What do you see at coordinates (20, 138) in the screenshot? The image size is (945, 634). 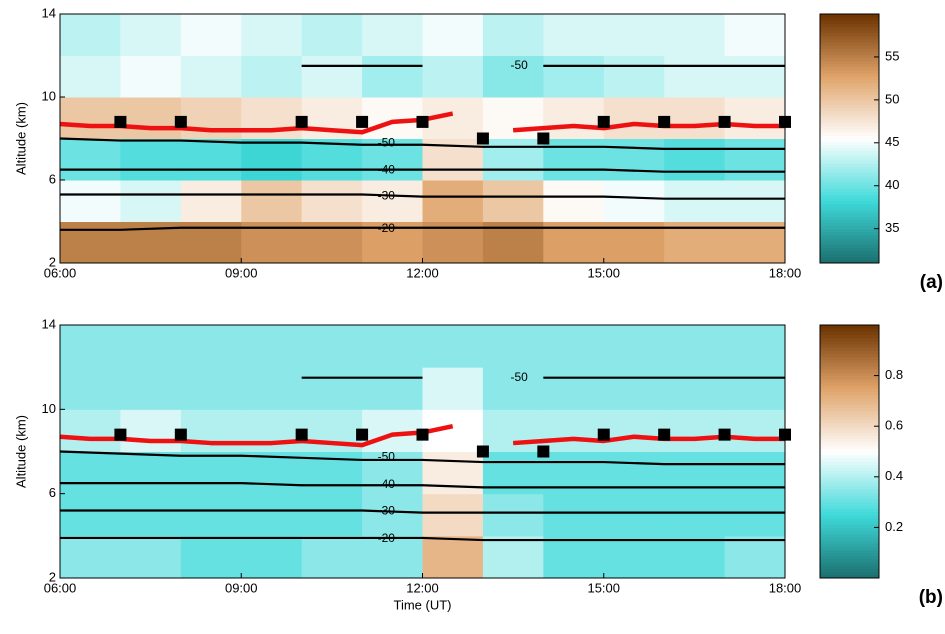 I see `y-axis-label: Altitude (km)` at bounding box center [20, 138].